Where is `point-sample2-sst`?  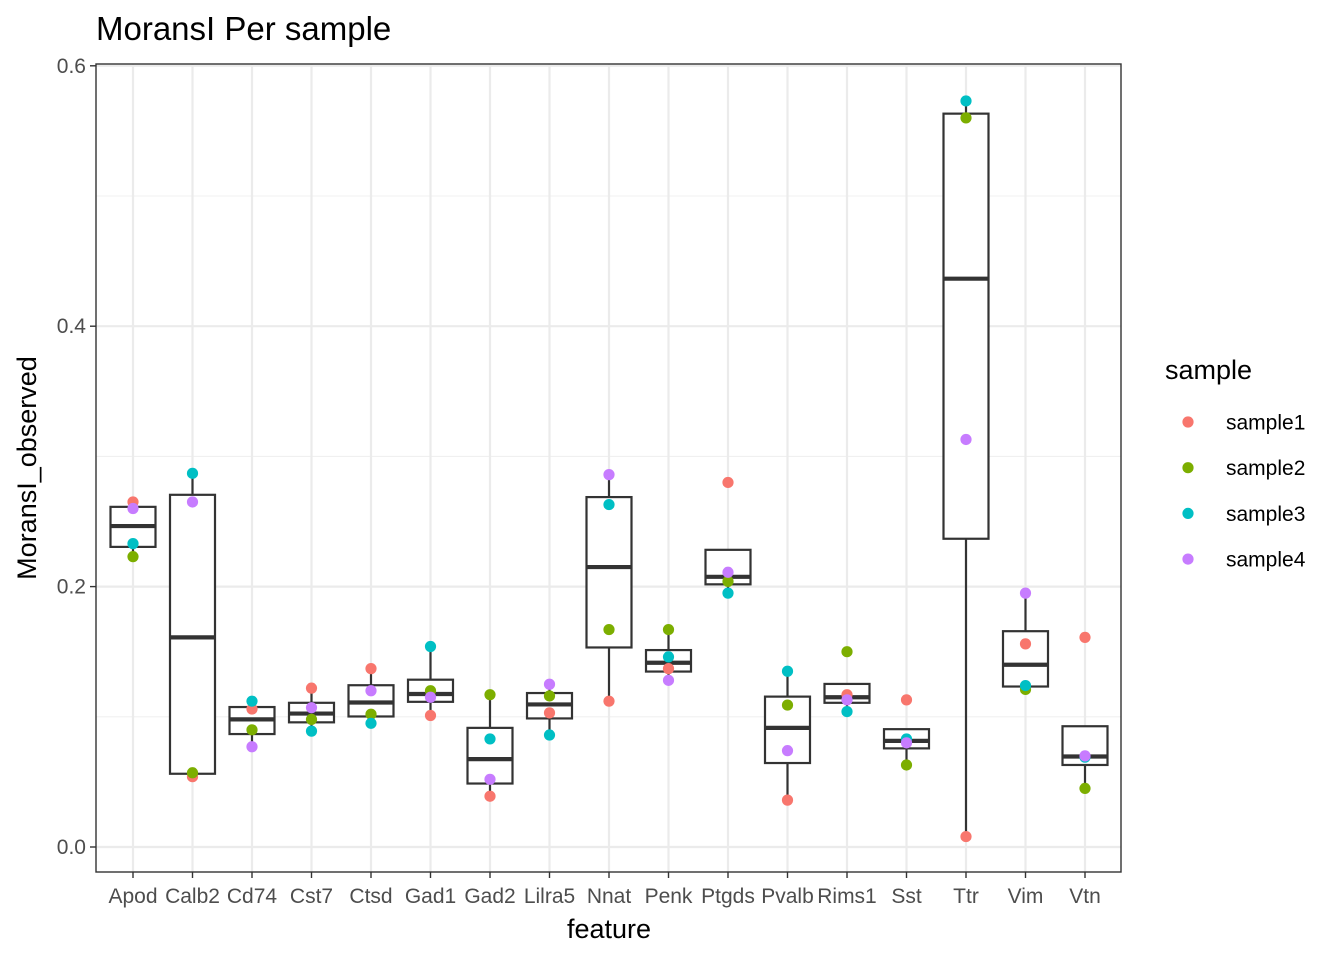
point-sample2-sst is located at coordinates (906, 765).